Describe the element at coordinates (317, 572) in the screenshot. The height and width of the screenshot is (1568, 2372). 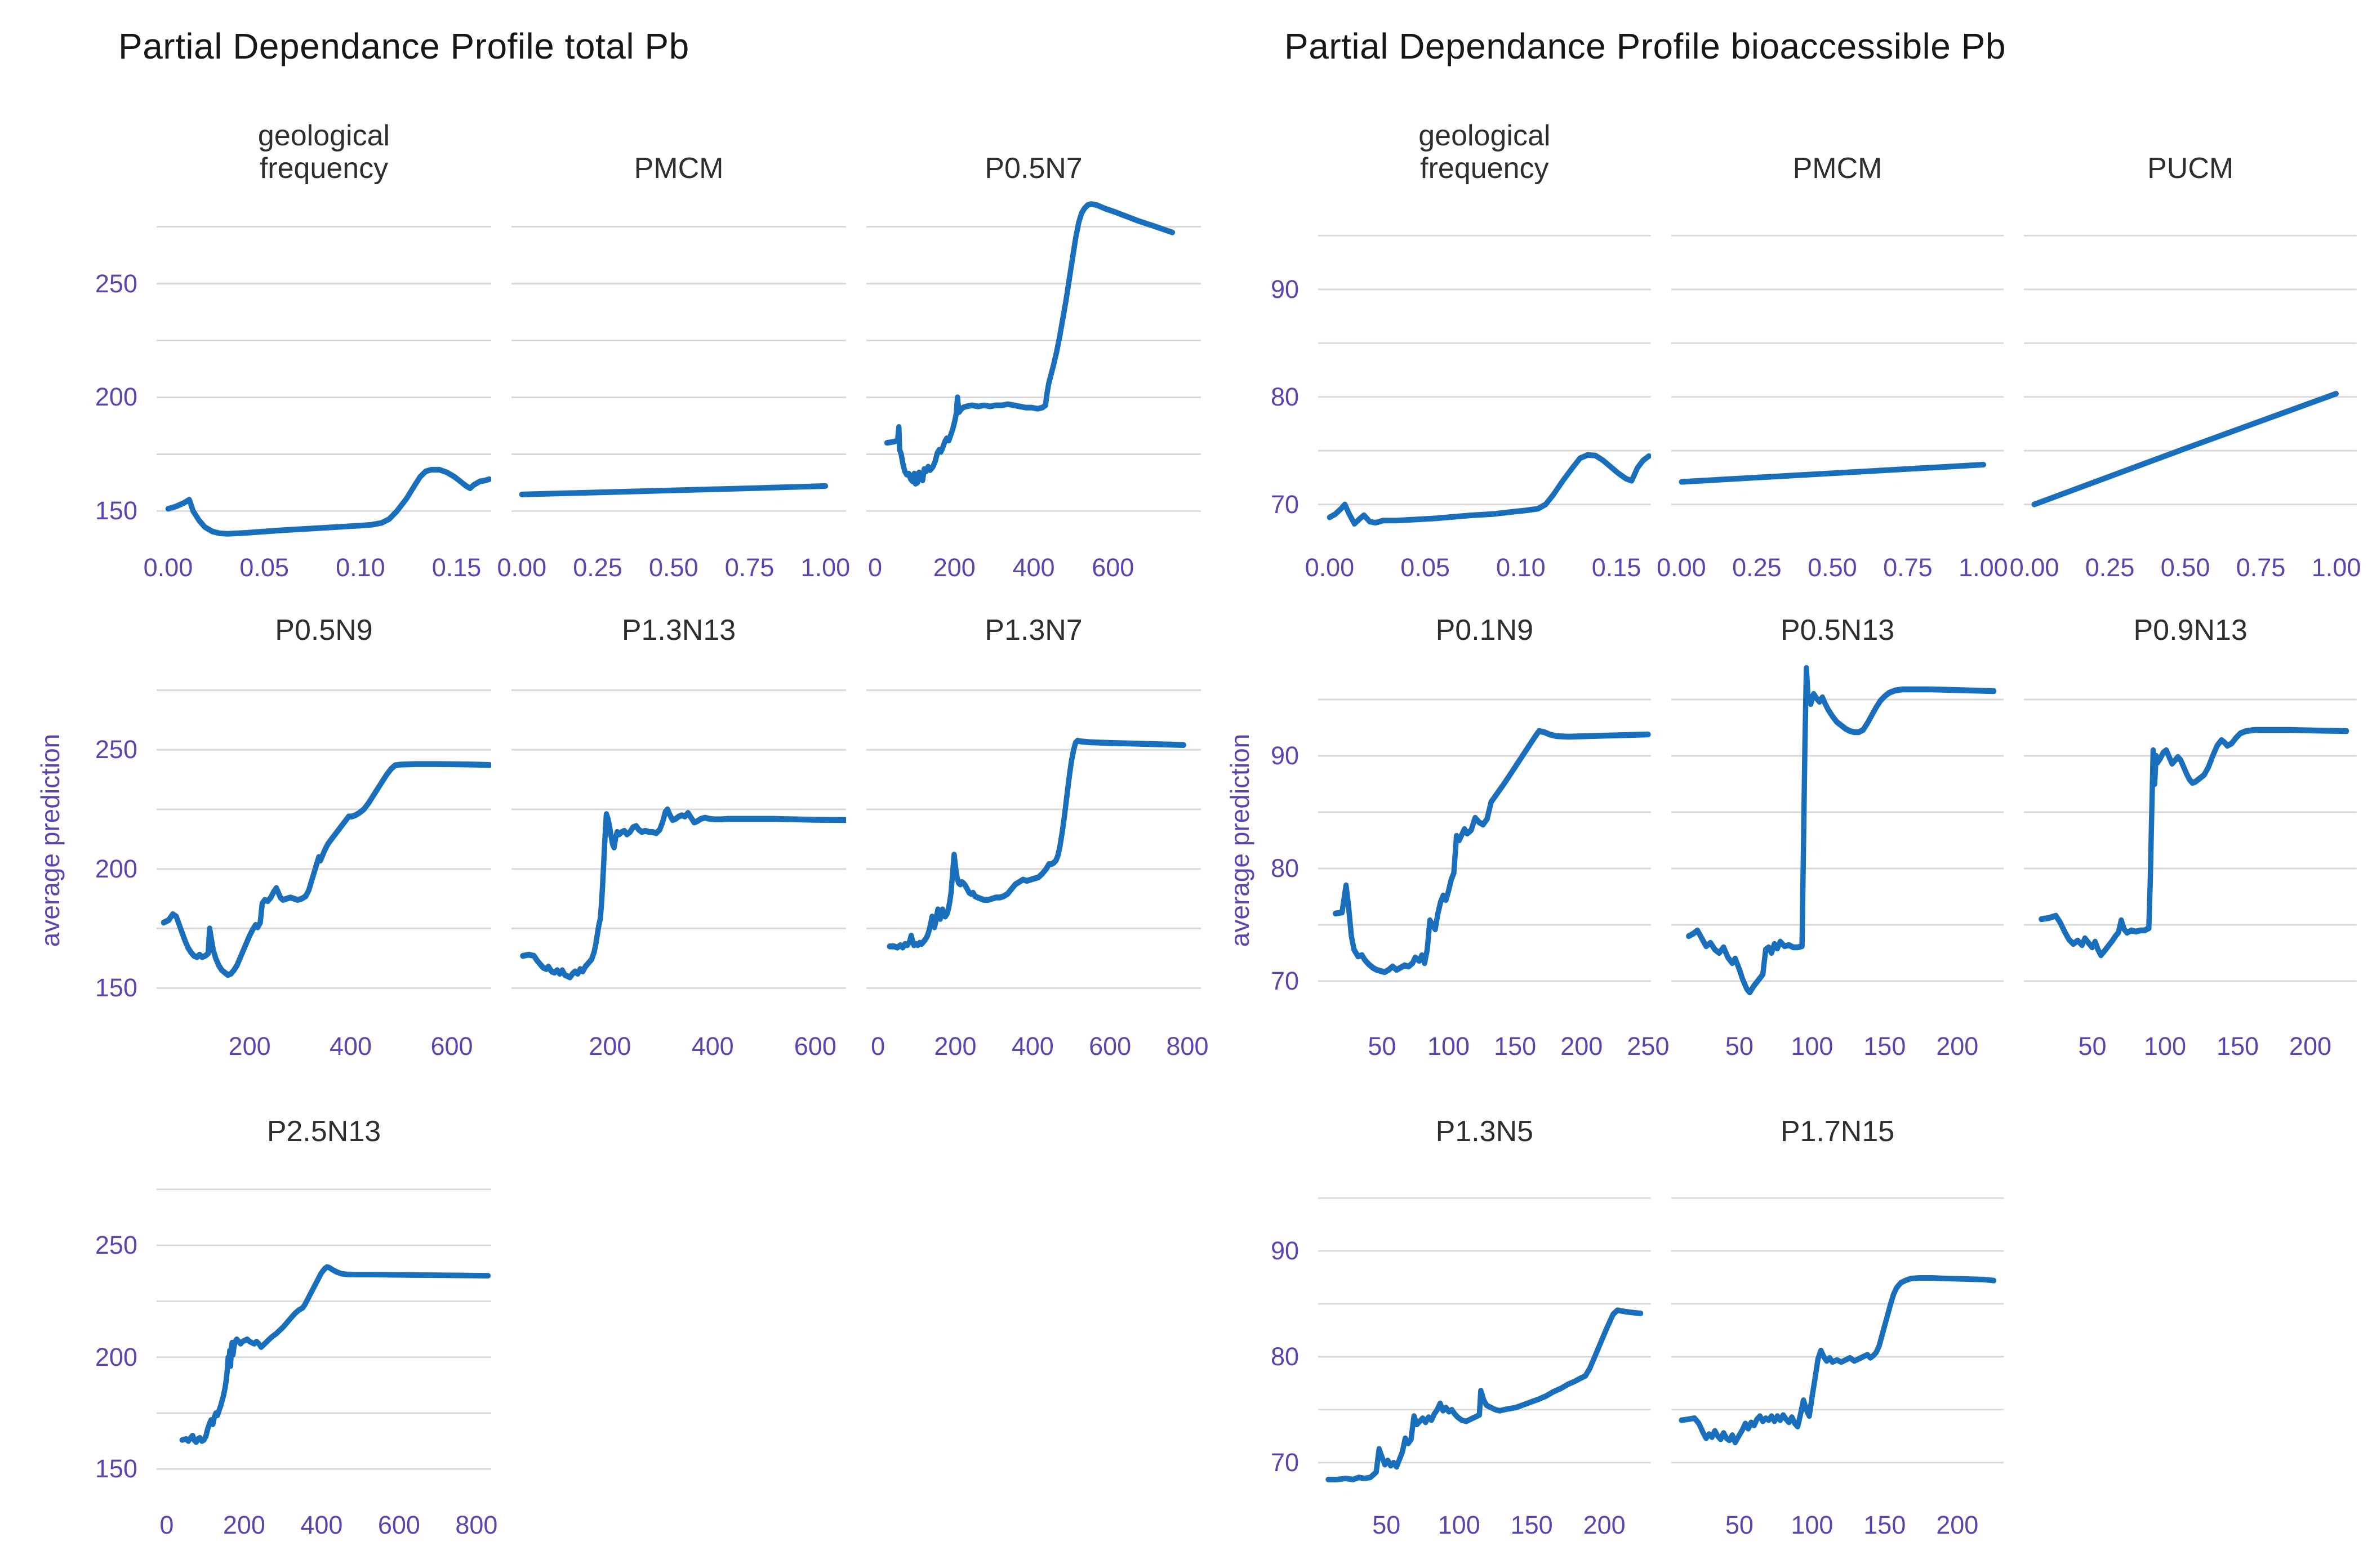
I see `x-axis: 0.00 0.05 0.10 0.15` at that location.